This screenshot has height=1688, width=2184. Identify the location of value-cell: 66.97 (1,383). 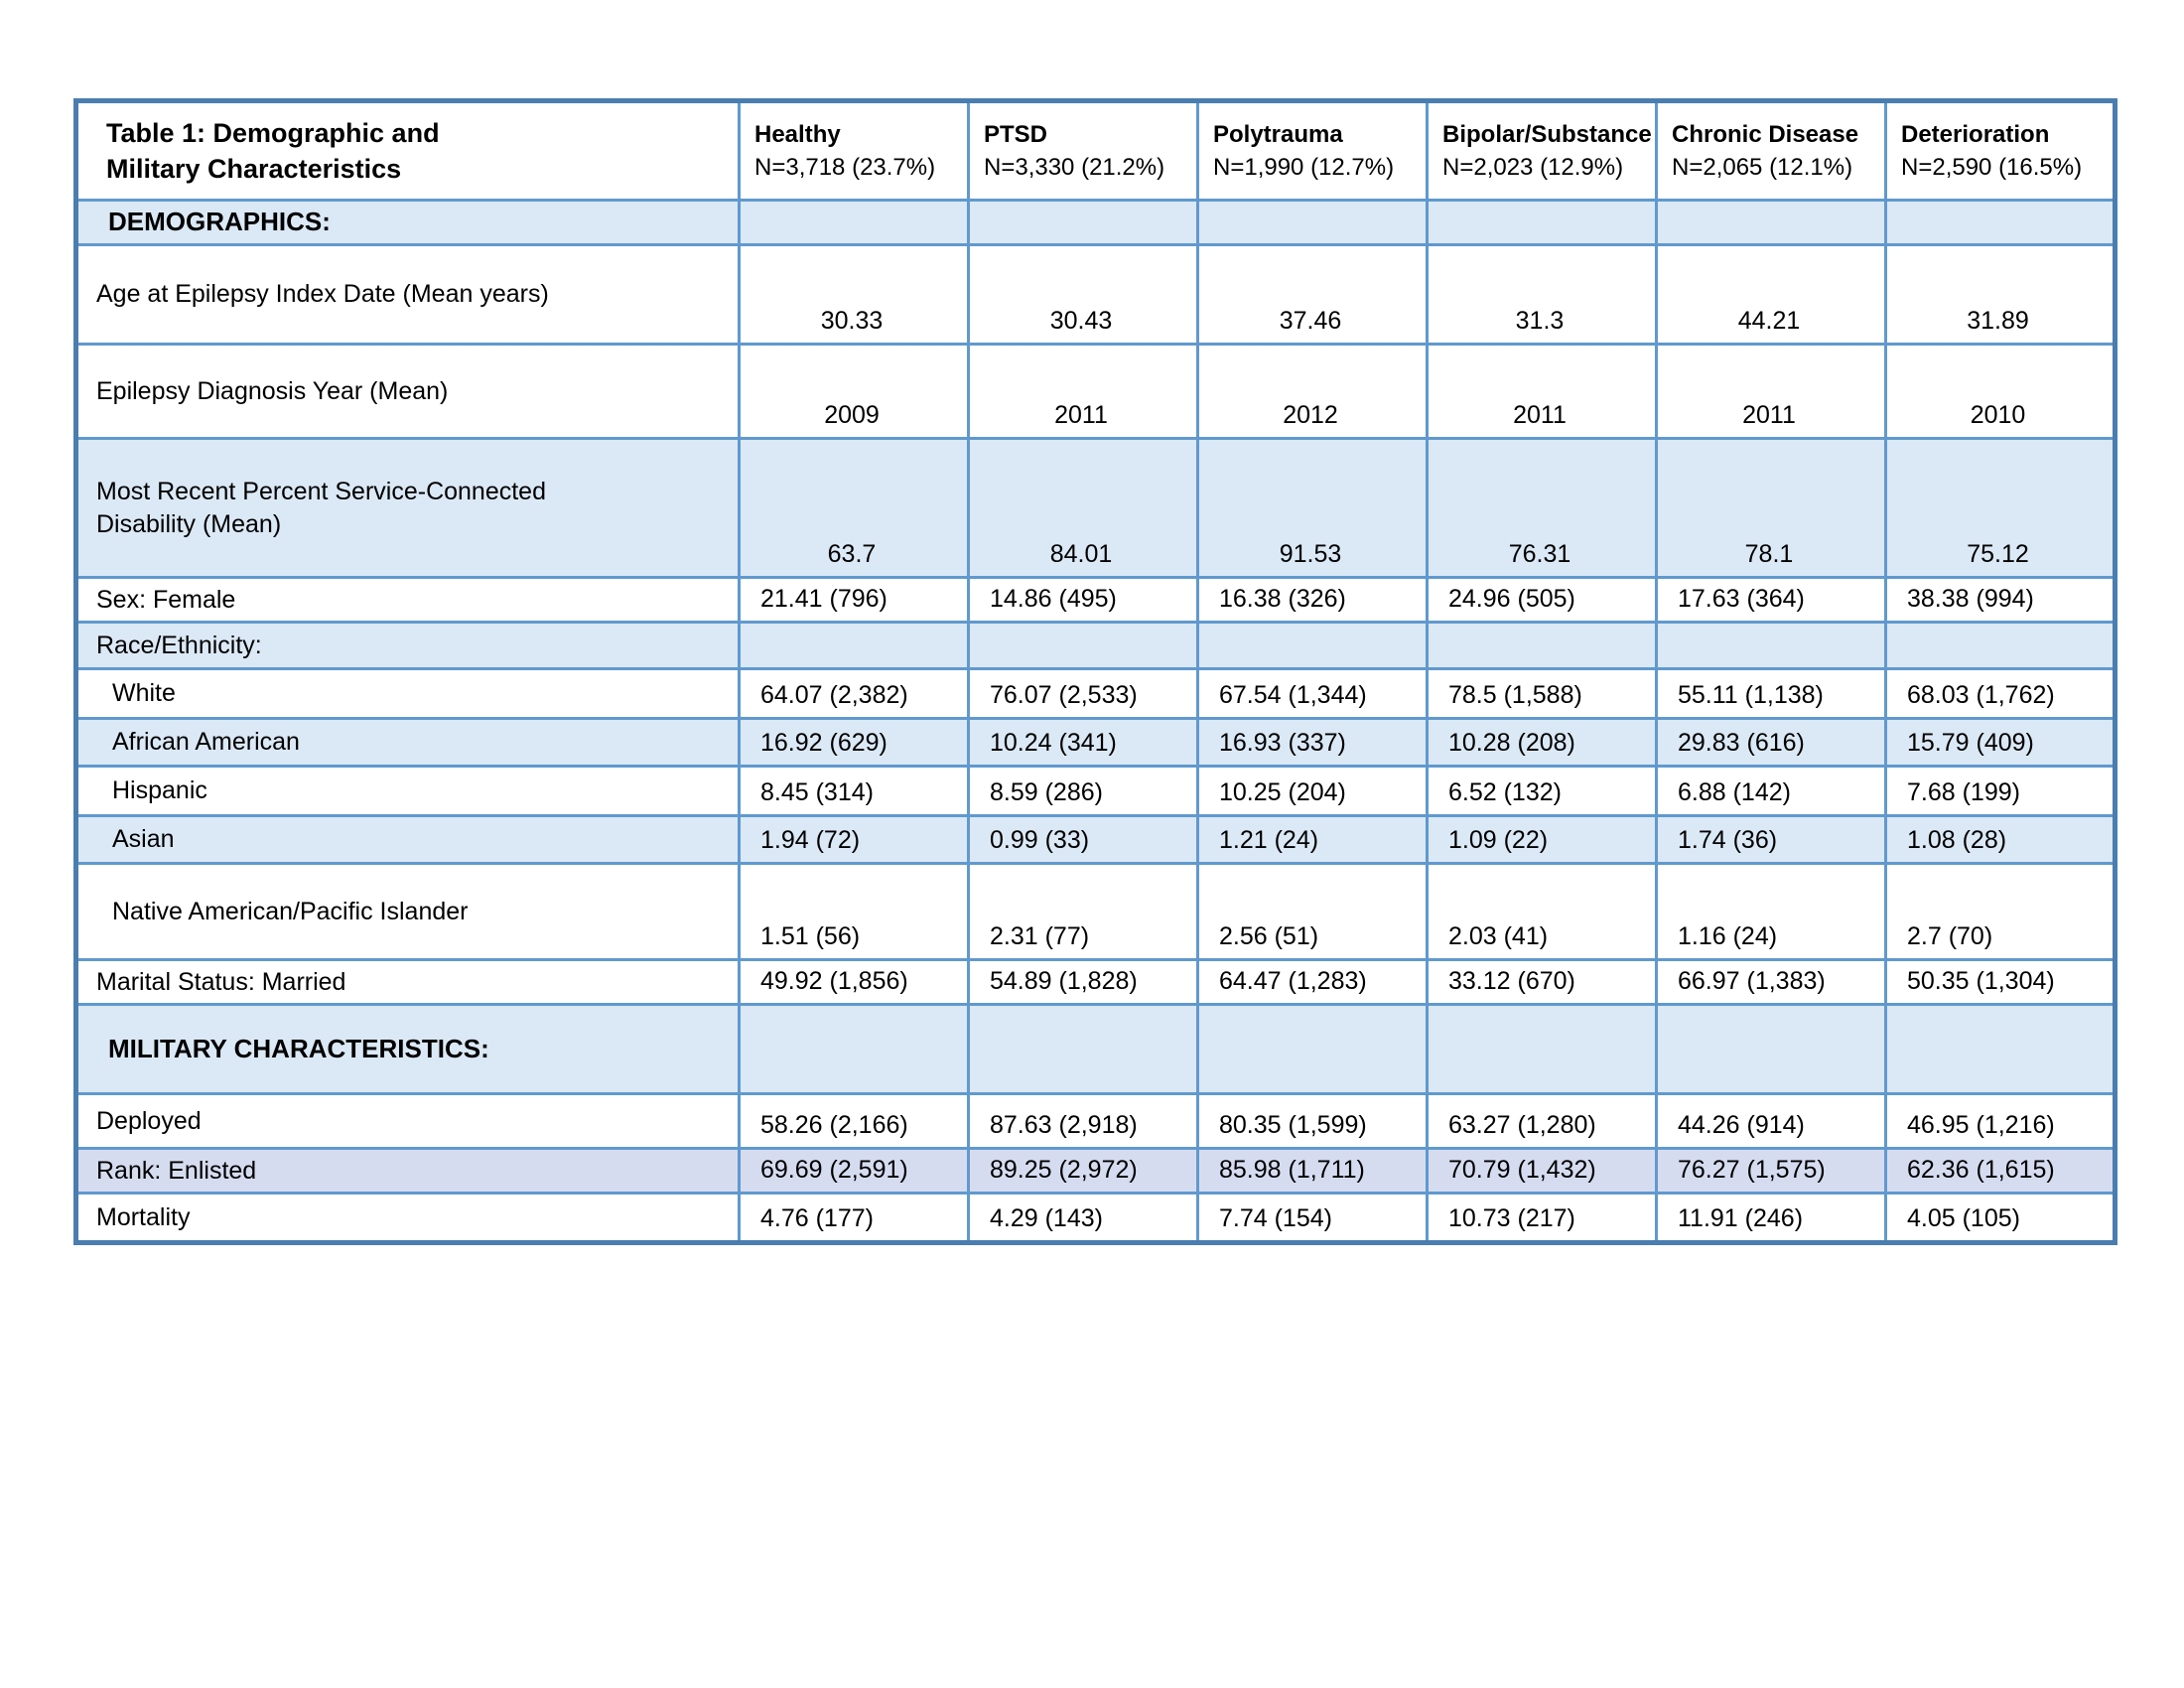
(1771, 982).